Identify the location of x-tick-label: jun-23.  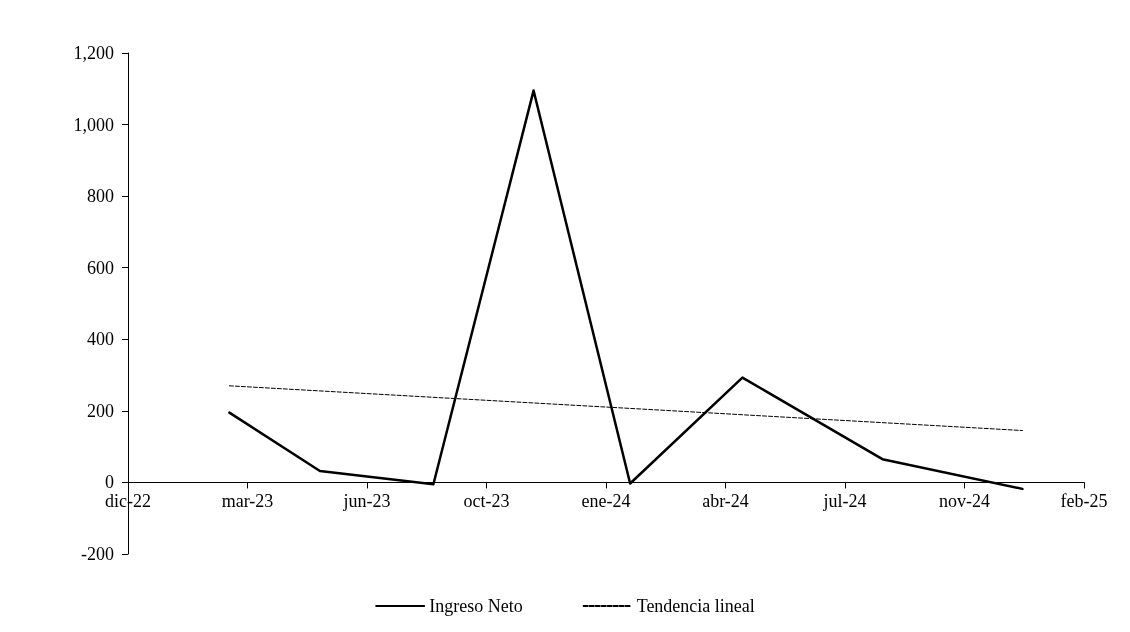
(366, 501).